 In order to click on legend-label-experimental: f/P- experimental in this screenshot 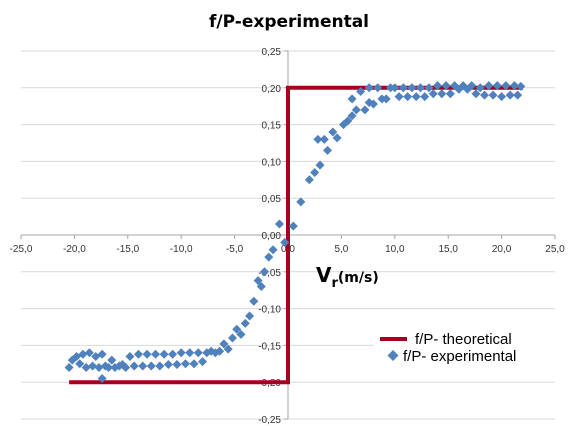, I will do `click(459, 356)`.